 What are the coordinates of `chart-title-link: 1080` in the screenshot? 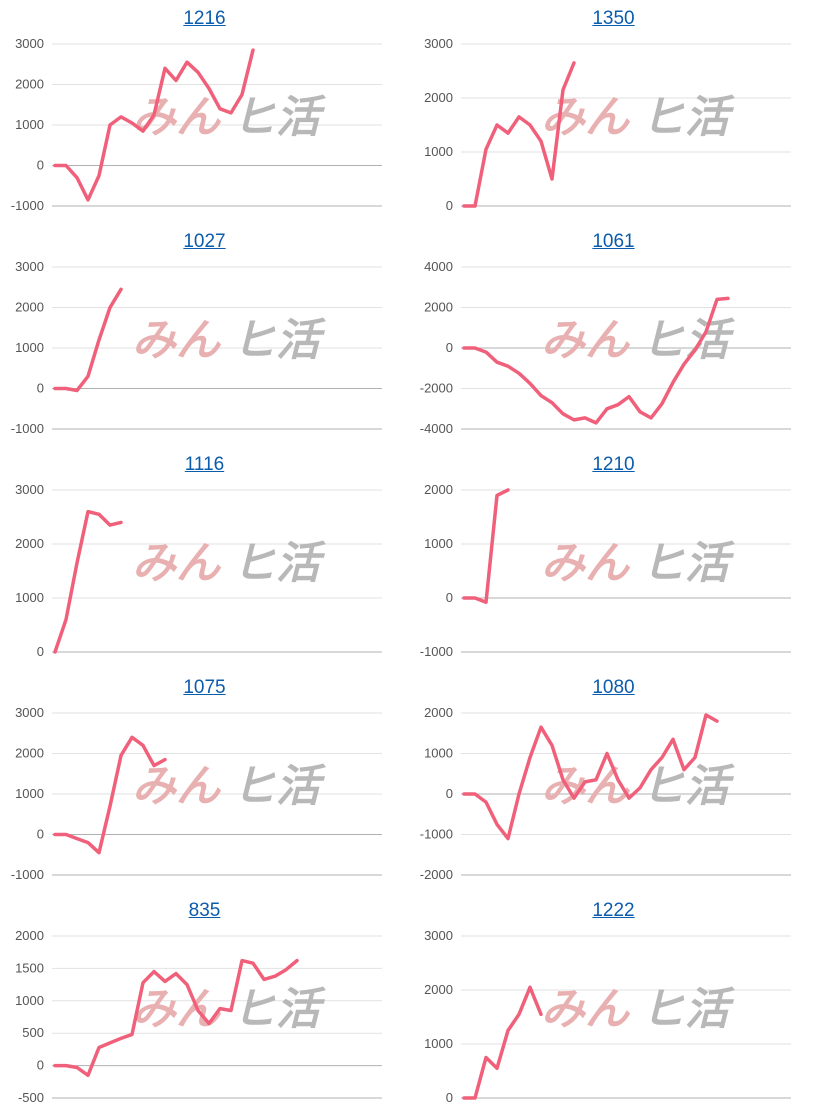 It's located at (613, 688).